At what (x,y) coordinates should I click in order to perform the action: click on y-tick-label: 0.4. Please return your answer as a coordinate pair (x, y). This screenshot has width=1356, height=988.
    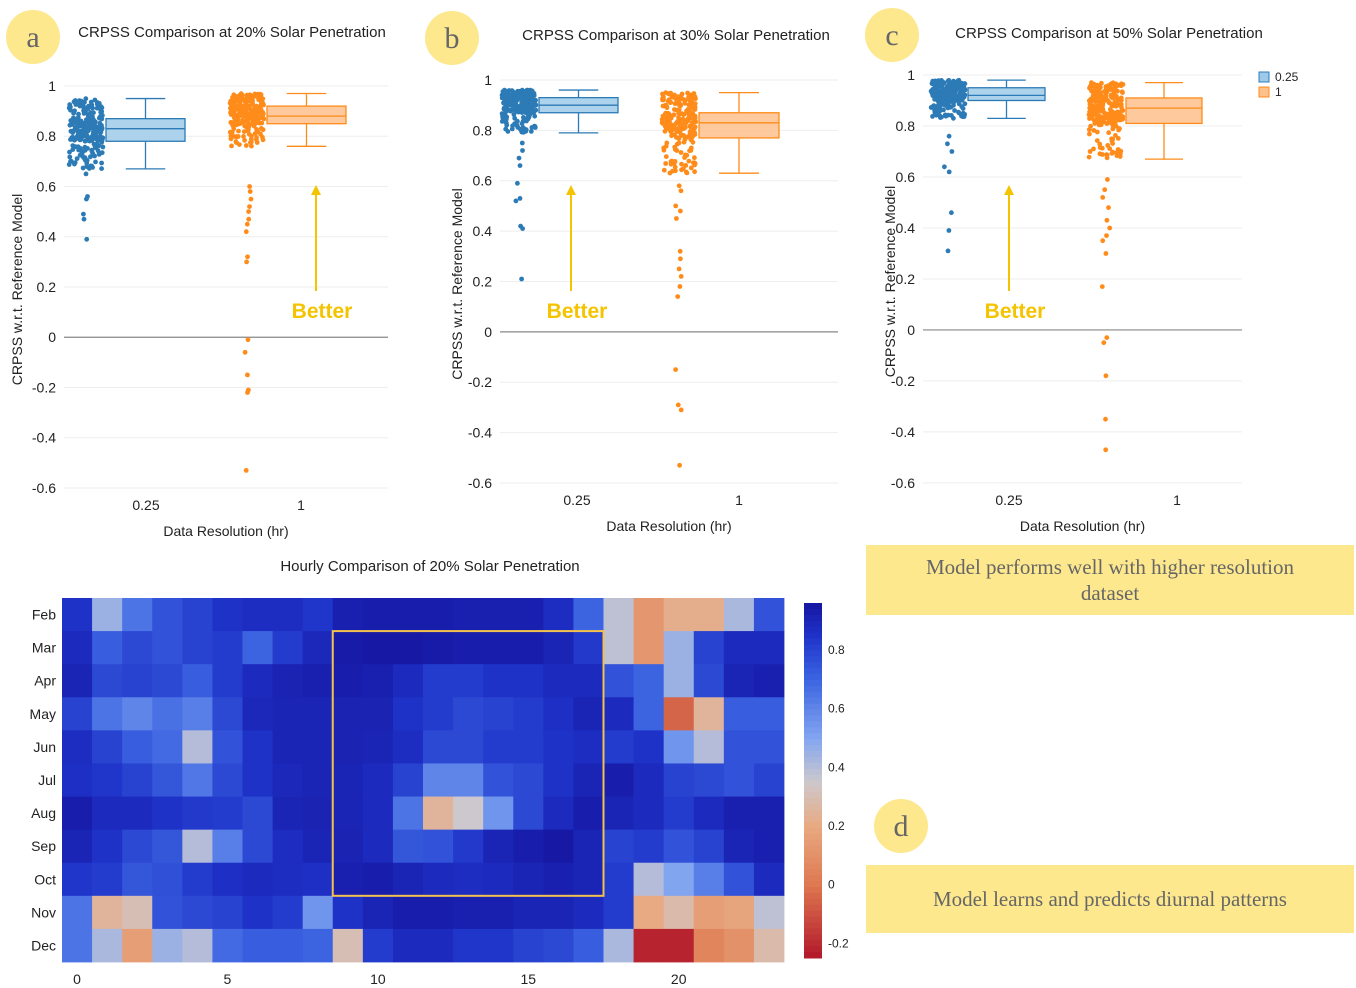
    Looking at the image, I should click on (483, 231).